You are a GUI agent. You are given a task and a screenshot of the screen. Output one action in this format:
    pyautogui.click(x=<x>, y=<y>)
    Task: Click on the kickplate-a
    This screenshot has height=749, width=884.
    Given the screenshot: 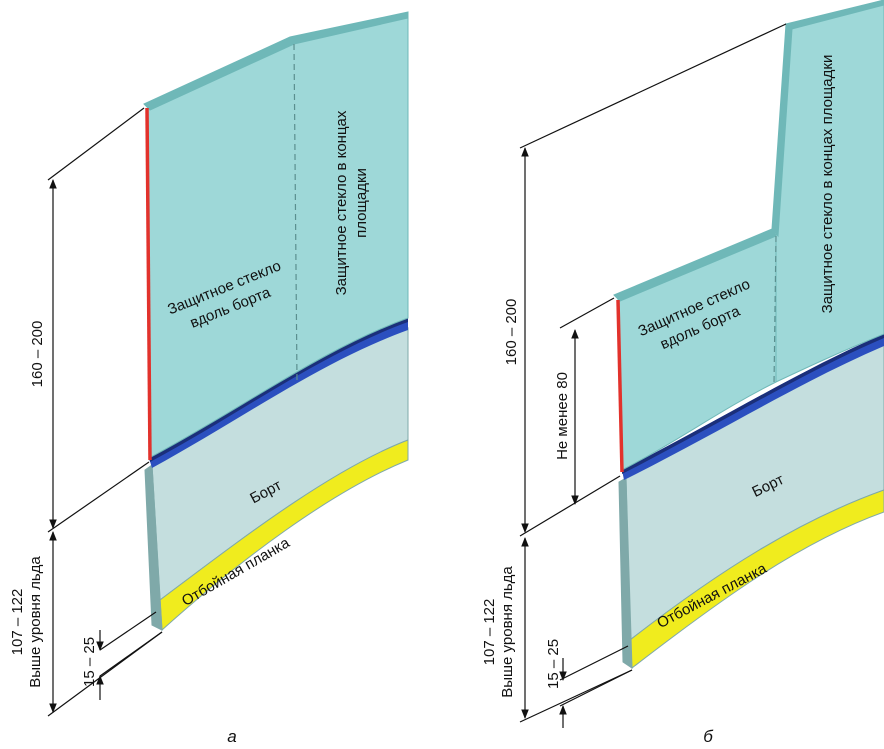 What is the action you would take?
    pyautogui.click(x=284, y=535)
    